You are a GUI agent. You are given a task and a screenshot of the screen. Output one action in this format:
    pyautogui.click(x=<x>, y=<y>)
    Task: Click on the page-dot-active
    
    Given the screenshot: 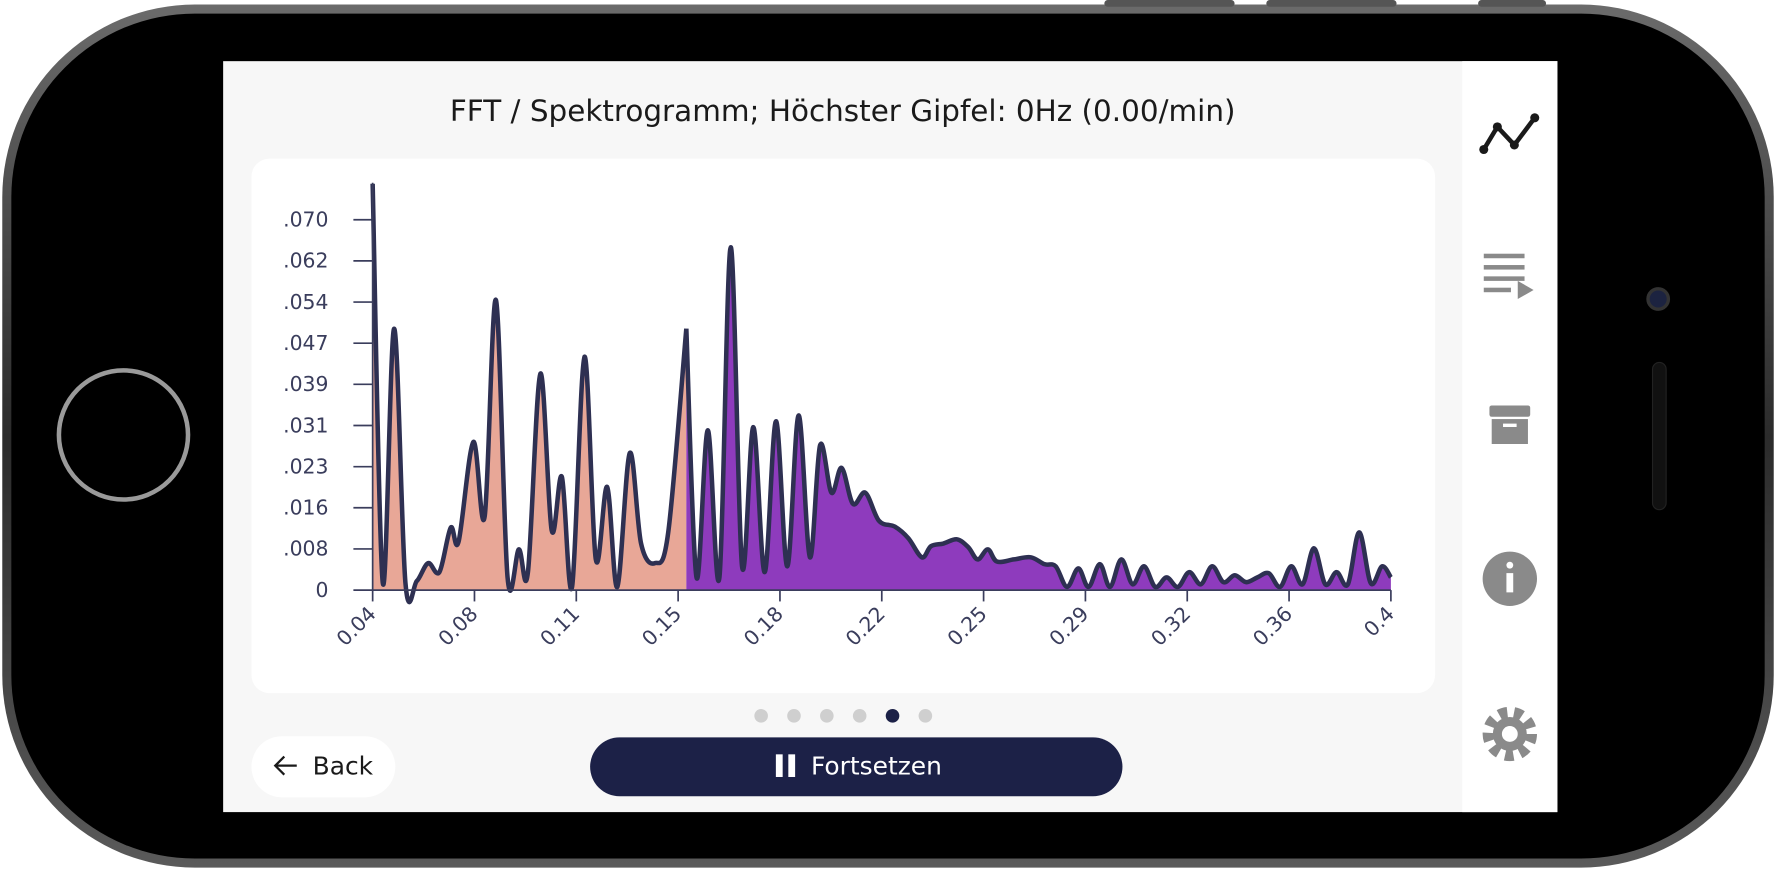 What is the action you would take?
    pyautogui.click(x=892, y=716)
    